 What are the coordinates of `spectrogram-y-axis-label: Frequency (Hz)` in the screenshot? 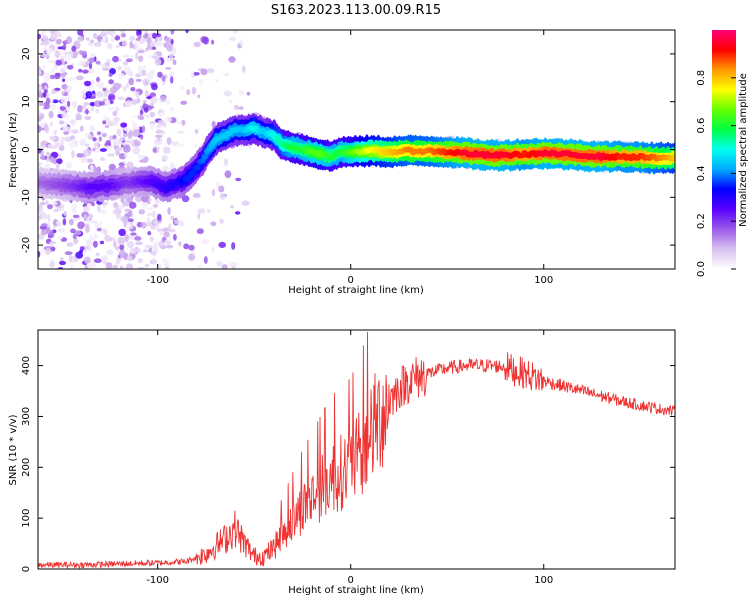 It's located at (13, 150).